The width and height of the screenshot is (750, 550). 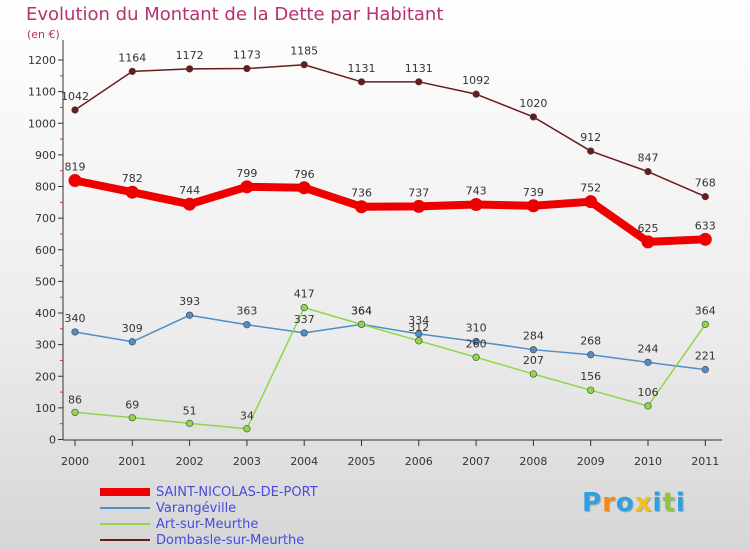 I want to click on data-label: 69, so click(x=132, y=405).